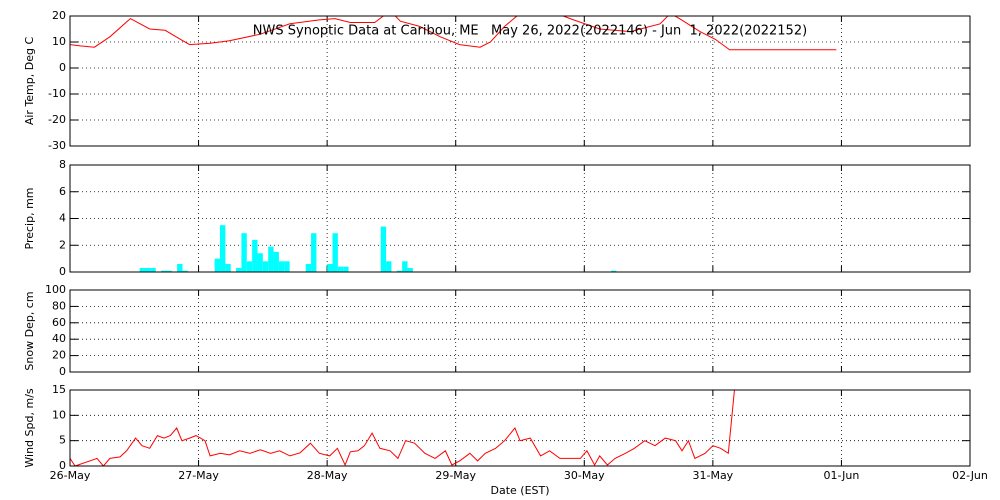 This screenshot has width=1000, height=500. What do you see at coordinates (57, 119) in the screenshot?
I see `y-tick-label: -20` at bounding box center [57, 119].